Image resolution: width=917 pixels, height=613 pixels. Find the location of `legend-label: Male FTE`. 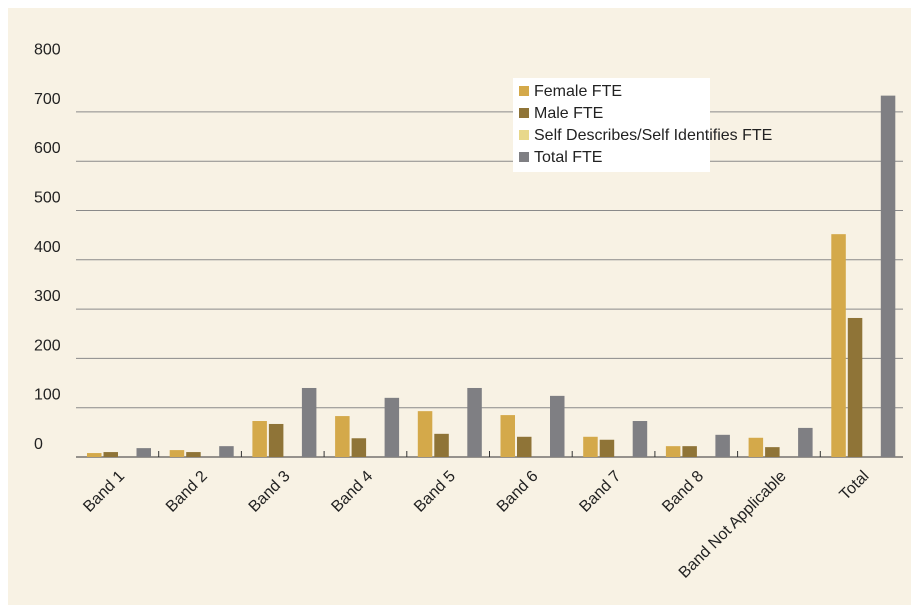

legend-label: Male FTE is located at coordinates (568, 113).